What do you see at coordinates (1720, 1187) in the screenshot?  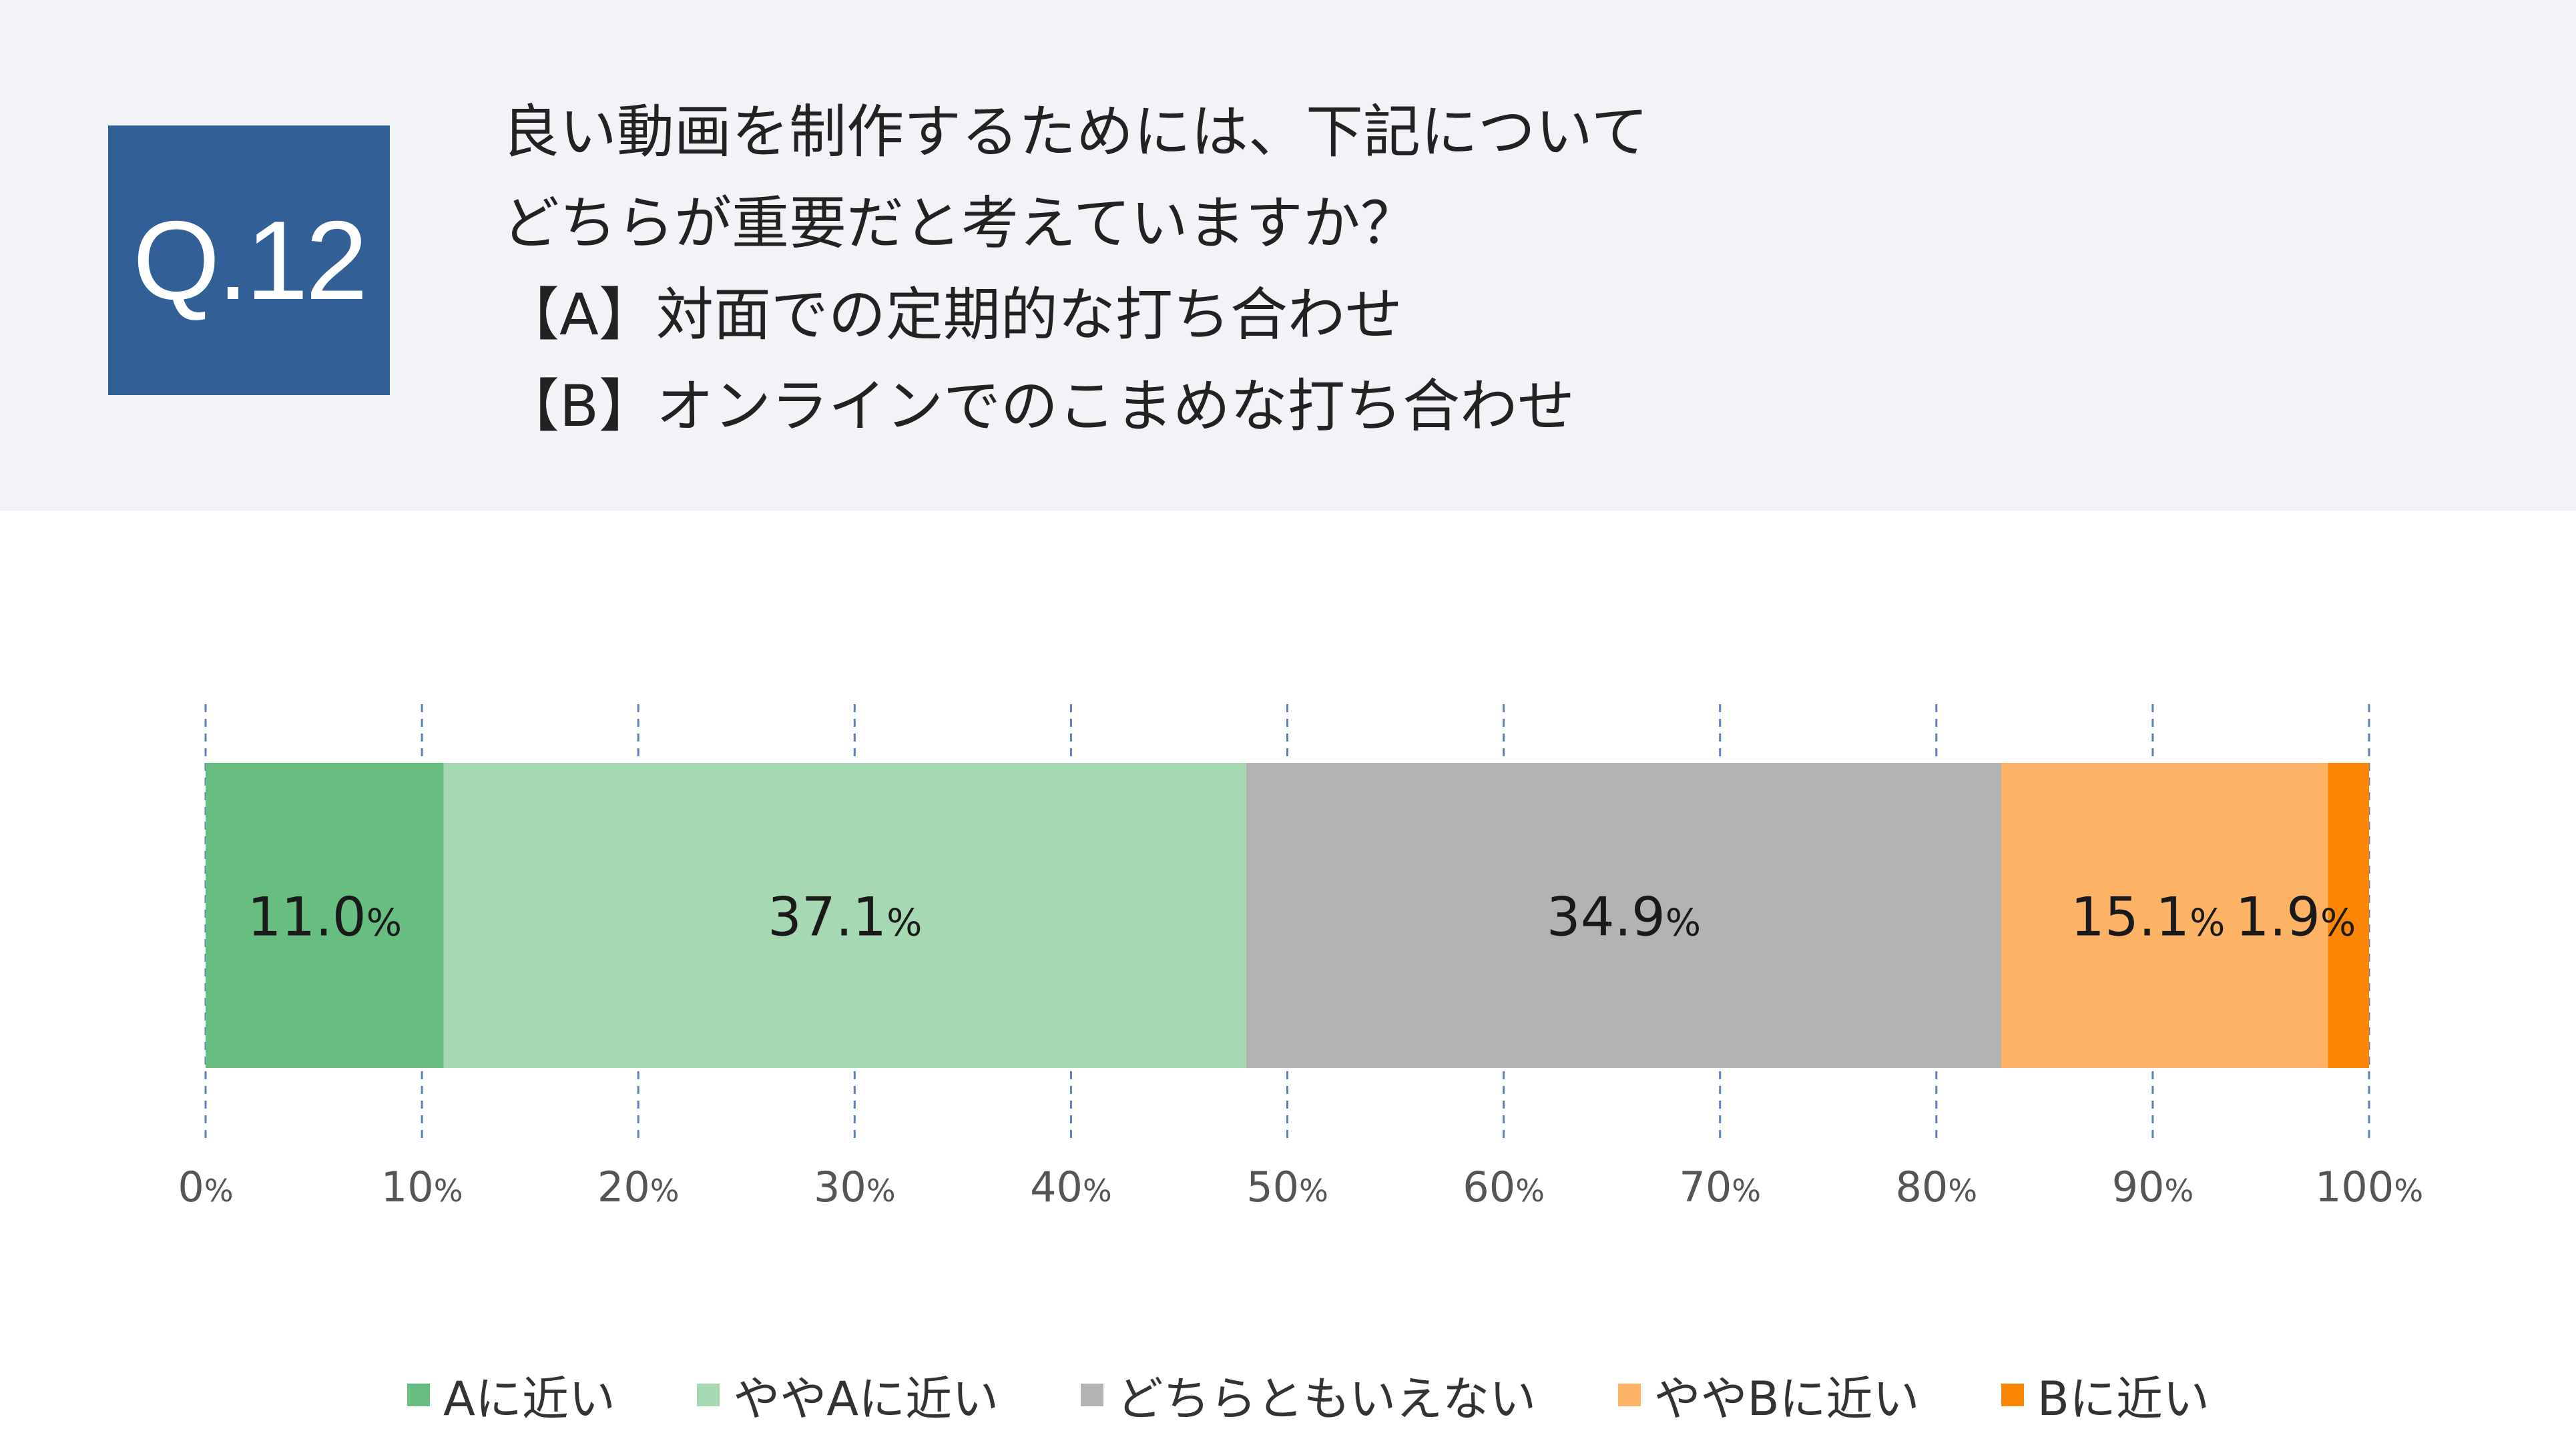 I see `x-tick-label: 70%` at bounding box center [1720, 1187].